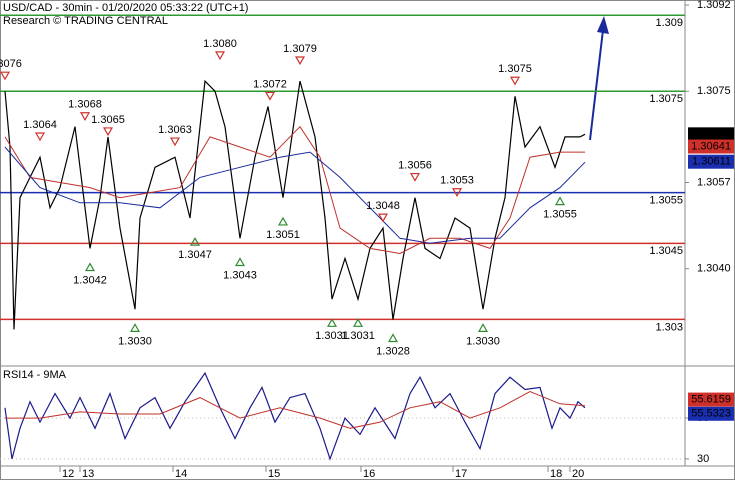  What do you see at coordinates (714, 5) in the screenshot?
I see `y-tick-label: 1.3092` at bounding box center [714, 5].